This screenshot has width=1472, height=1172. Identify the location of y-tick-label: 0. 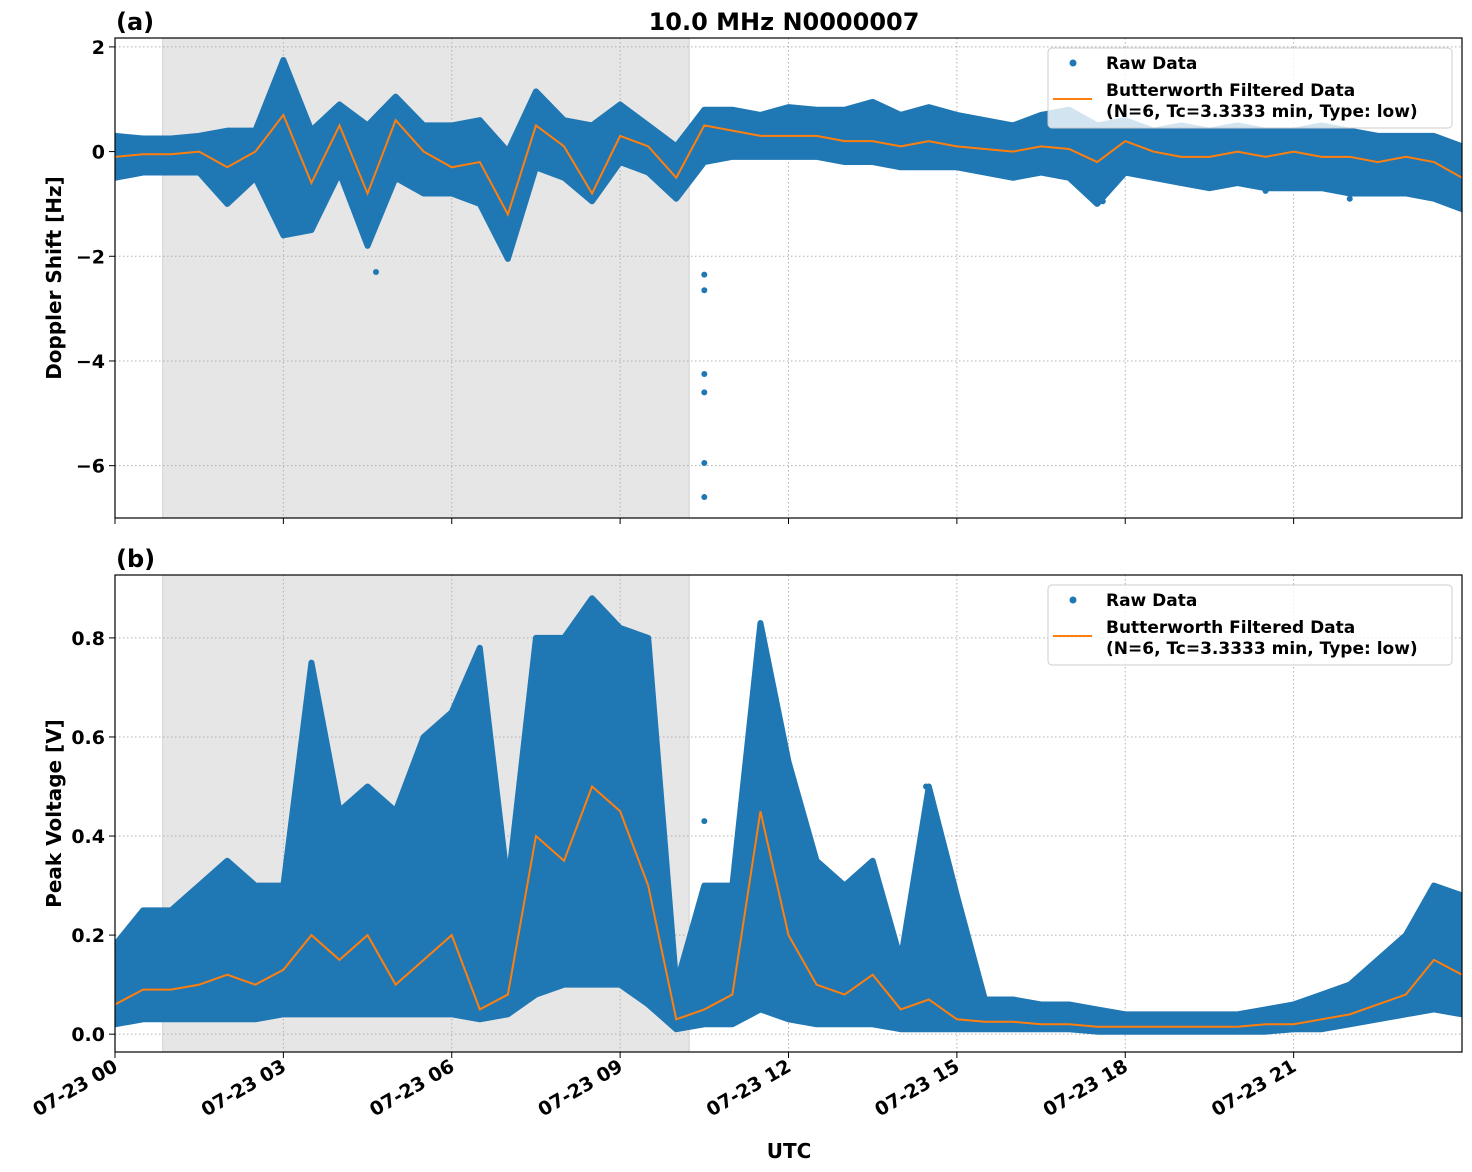
(98, 153).